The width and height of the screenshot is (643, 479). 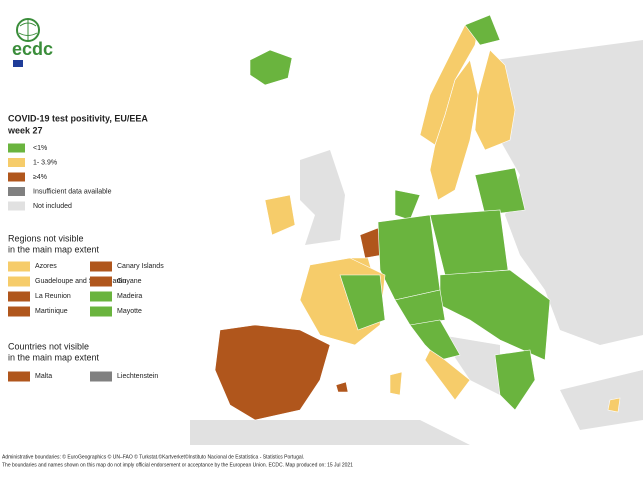 What do you see at coordinates (140, 266) in the screenshot?
I see `legend-label: Canary Islands` at bounding box center [140, 266].